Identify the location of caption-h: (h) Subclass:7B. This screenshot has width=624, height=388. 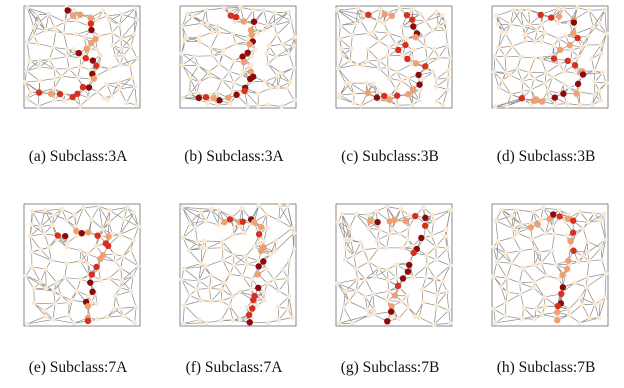
(546, 367).